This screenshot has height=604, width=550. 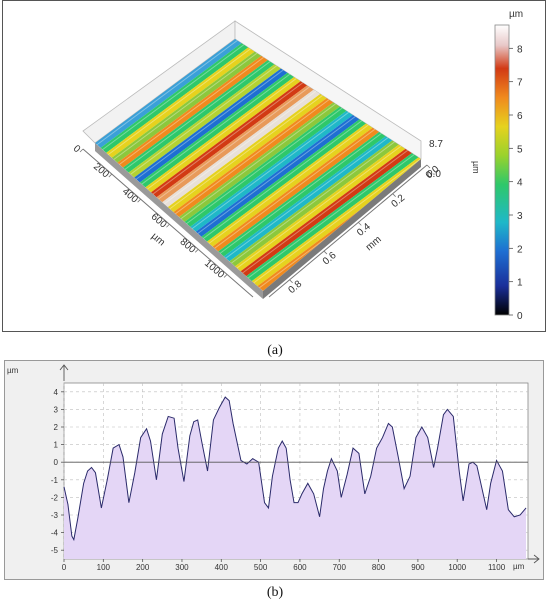 I want to click on x-tick-label: 800, so click(x=379, y=567).